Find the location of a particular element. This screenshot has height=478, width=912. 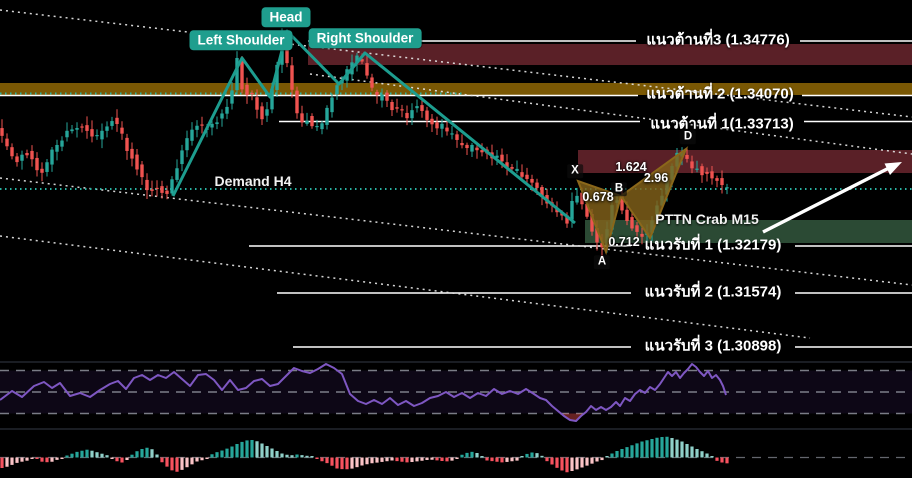

crab-pattern is located at coordinates (632, 201).